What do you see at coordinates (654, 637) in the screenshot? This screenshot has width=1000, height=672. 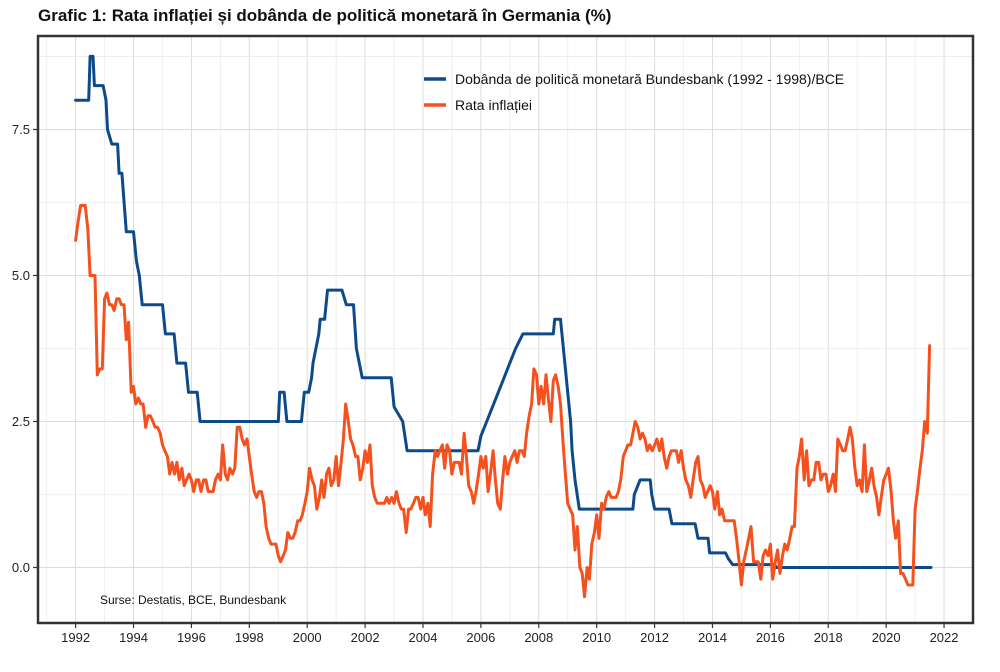 I see `x-tick-label: 2012` at bounding box center [654, 637].